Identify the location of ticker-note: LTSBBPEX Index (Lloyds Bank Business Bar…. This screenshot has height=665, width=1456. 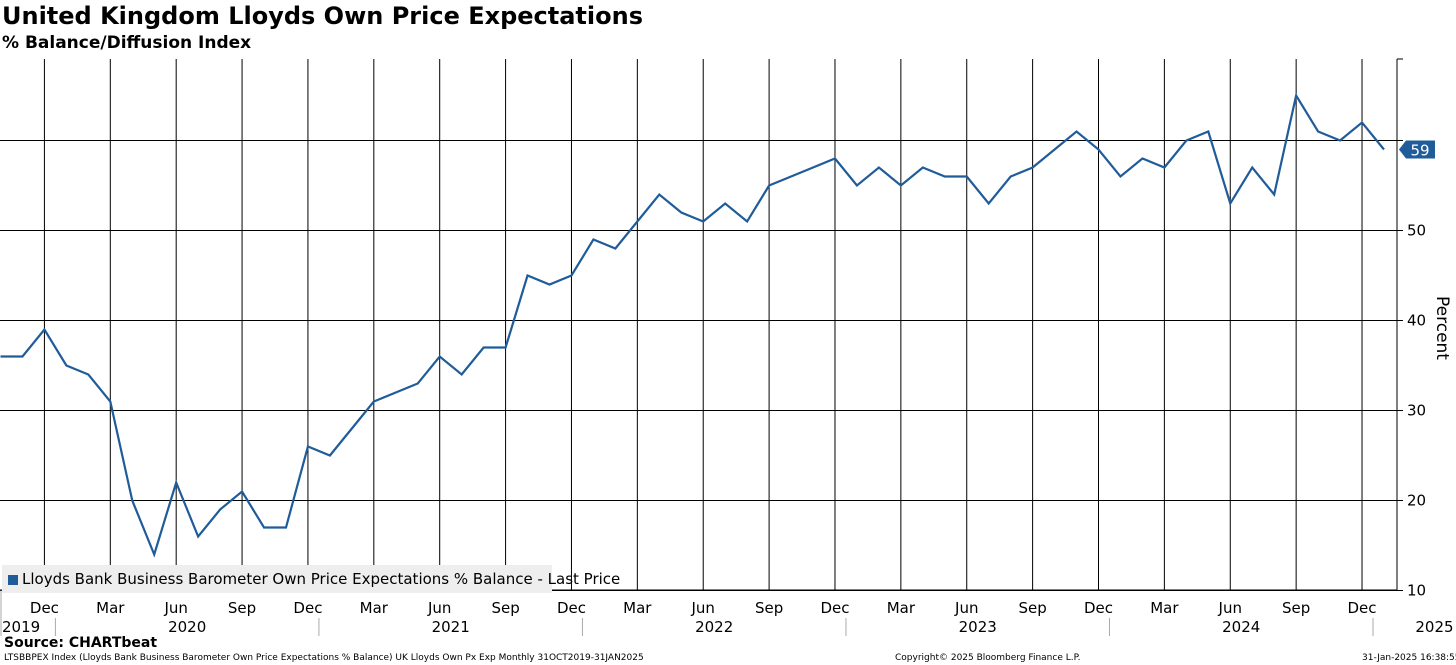
(324, 658).